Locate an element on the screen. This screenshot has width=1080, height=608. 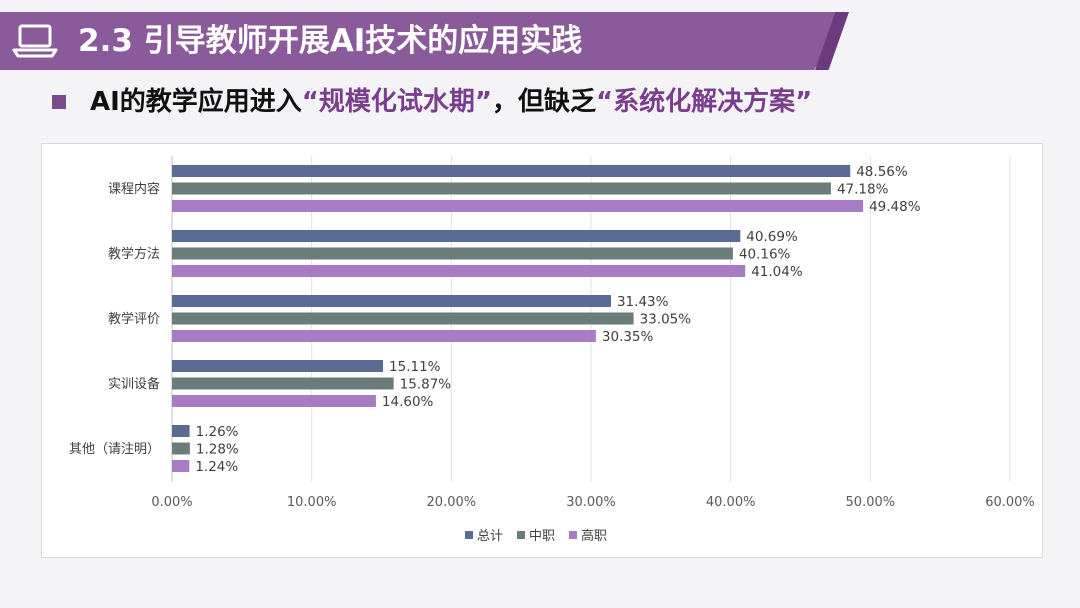
x-tick-label: 30.00% is located at coordinates (591, 502).